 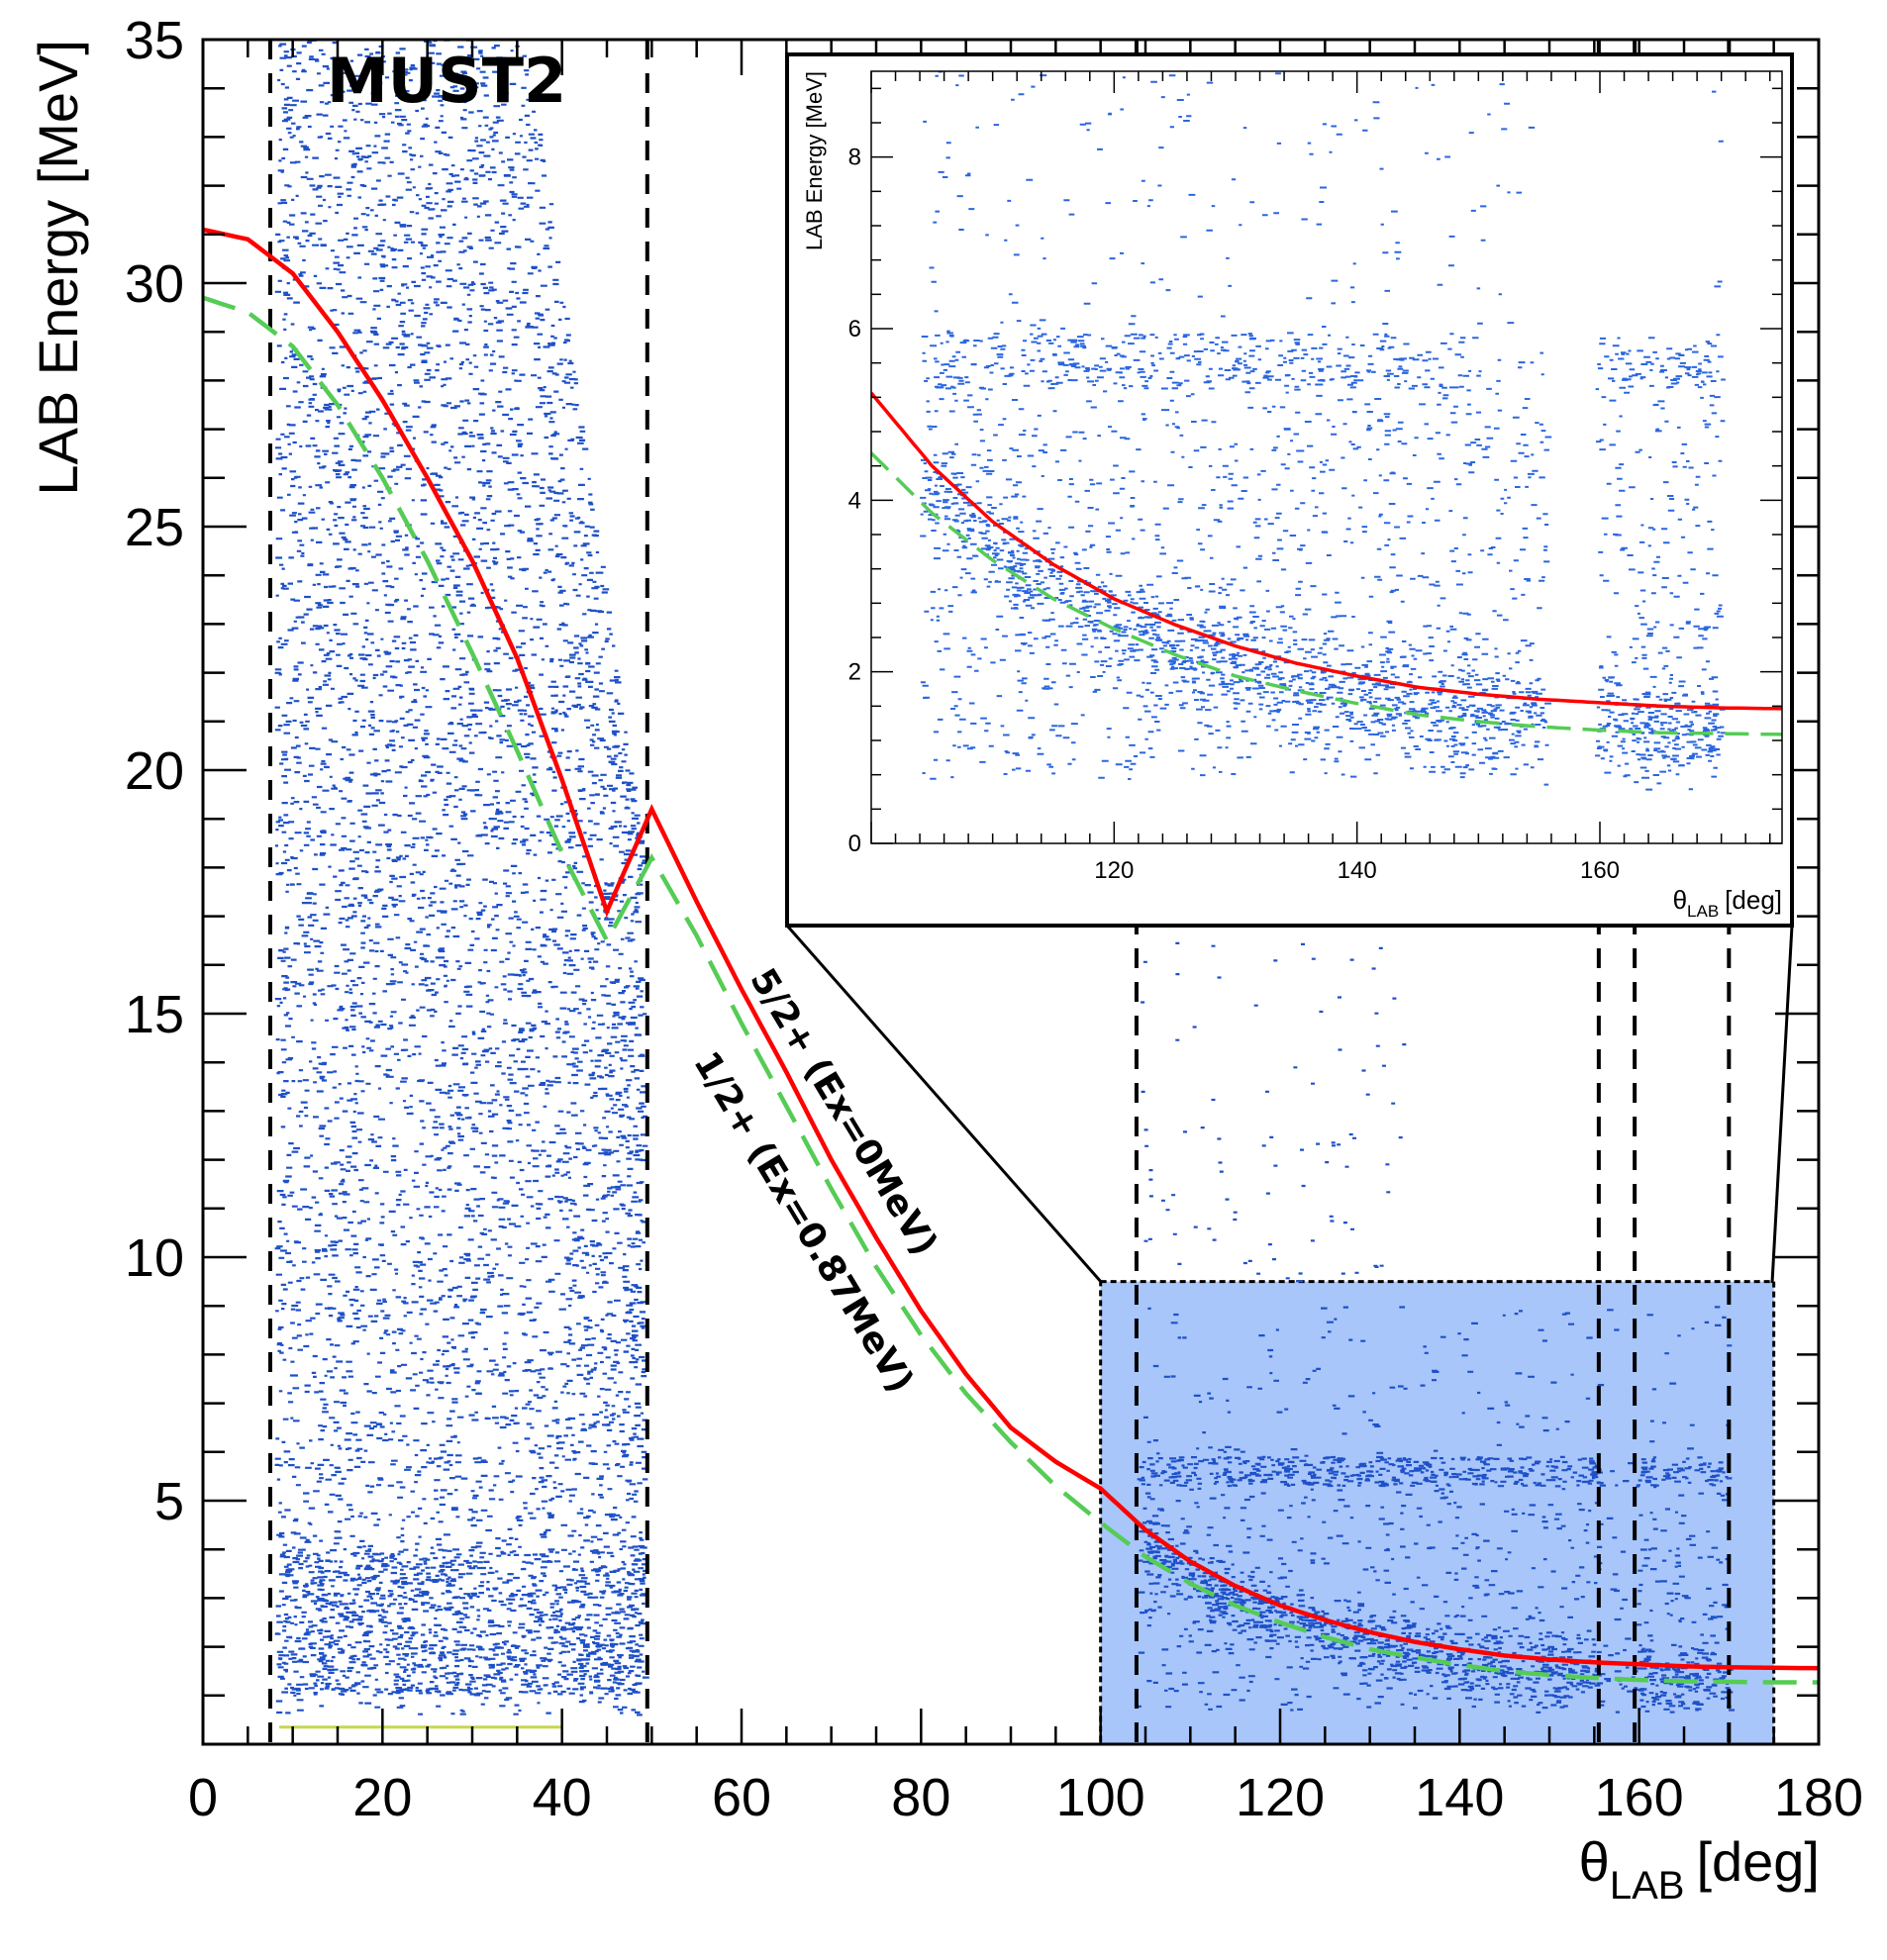 What do you see at coordinates (1758, 1861) in the screenshot?
I see `main-x-axis-unit: [deg]` at bounding box center [1758, 1861].